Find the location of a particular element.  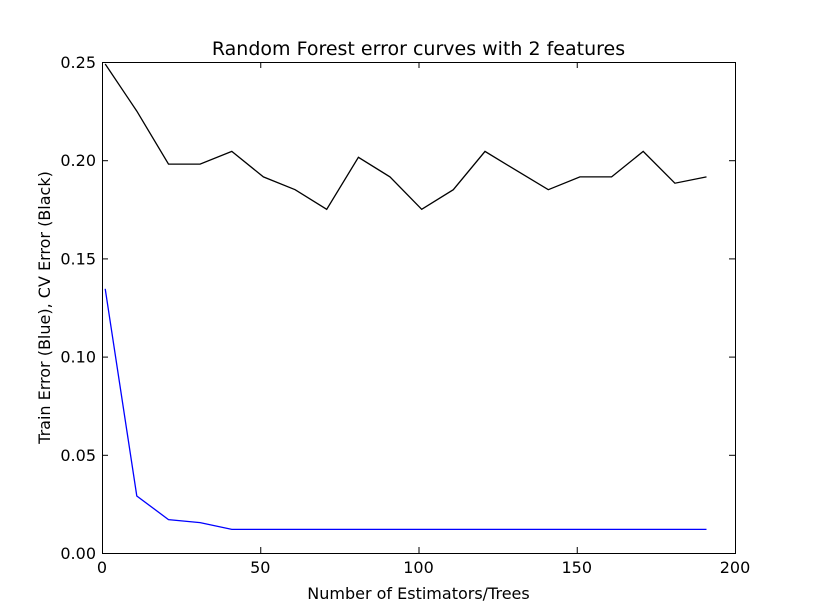

y-tick-label: 0.10 is located at coordinates (78, 357).